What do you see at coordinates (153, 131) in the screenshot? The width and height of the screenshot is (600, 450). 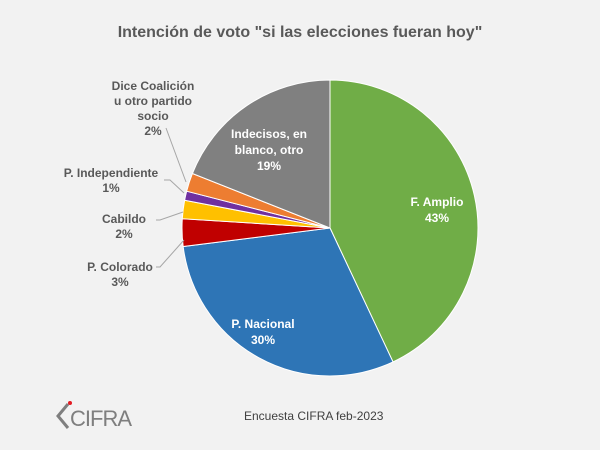 I see `label-coalicion-value: 2%` at bounding box center [153, 131].